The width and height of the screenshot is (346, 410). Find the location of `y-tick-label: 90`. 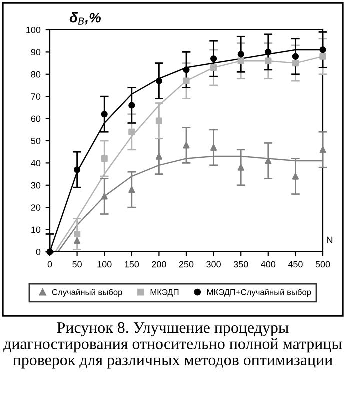

y-tick-label: 90 is located at coordinates (36, 52).